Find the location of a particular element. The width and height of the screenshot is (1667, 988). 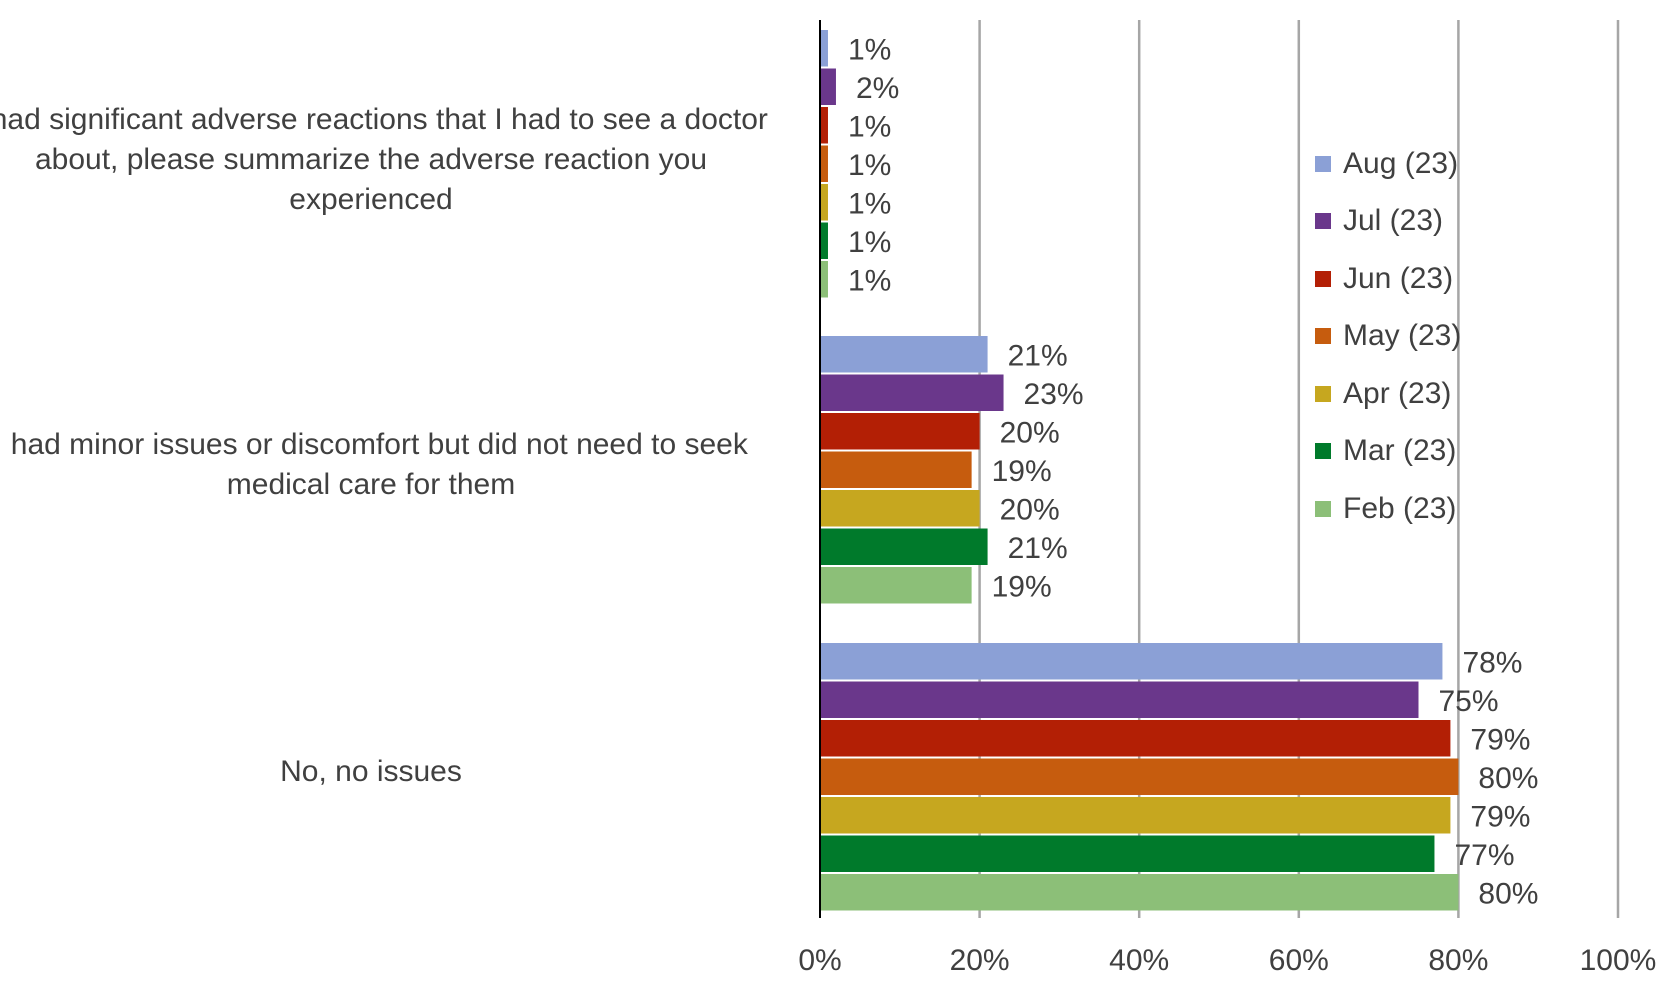

legend-swatch-apr is located at coordinates (1323, 393).